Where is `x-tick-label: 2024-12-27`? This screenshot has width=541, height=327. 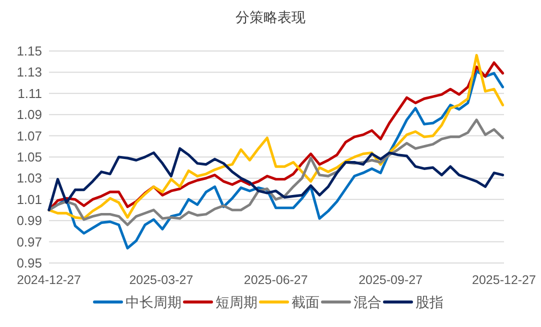 x-tick-label: 2024-12-27 is located at coordinates (49, 280).